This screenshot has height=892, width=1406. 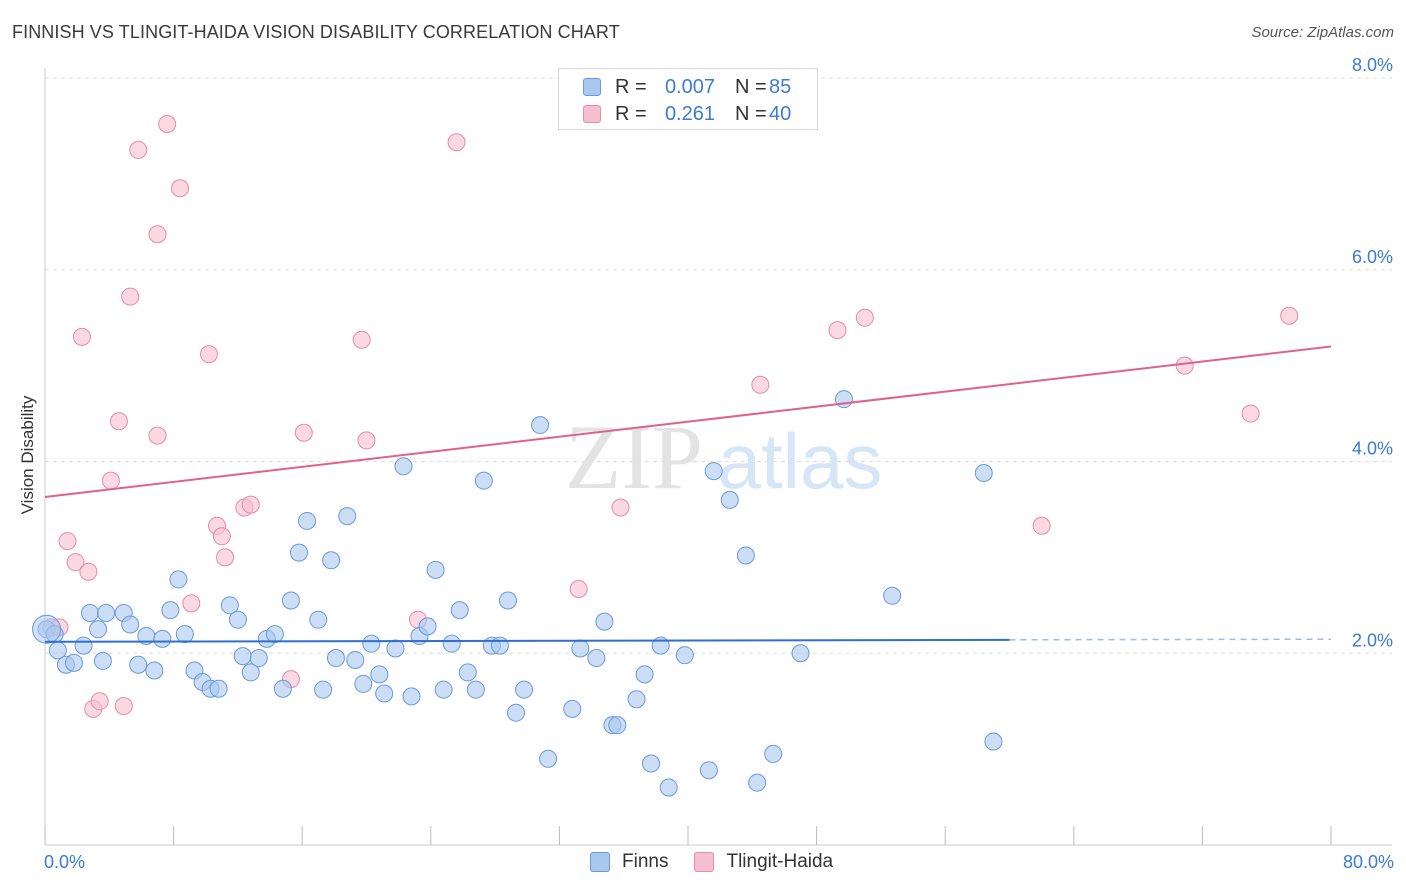 I want to click on n-value-tlingit: 40, so click(x=780, y=113).